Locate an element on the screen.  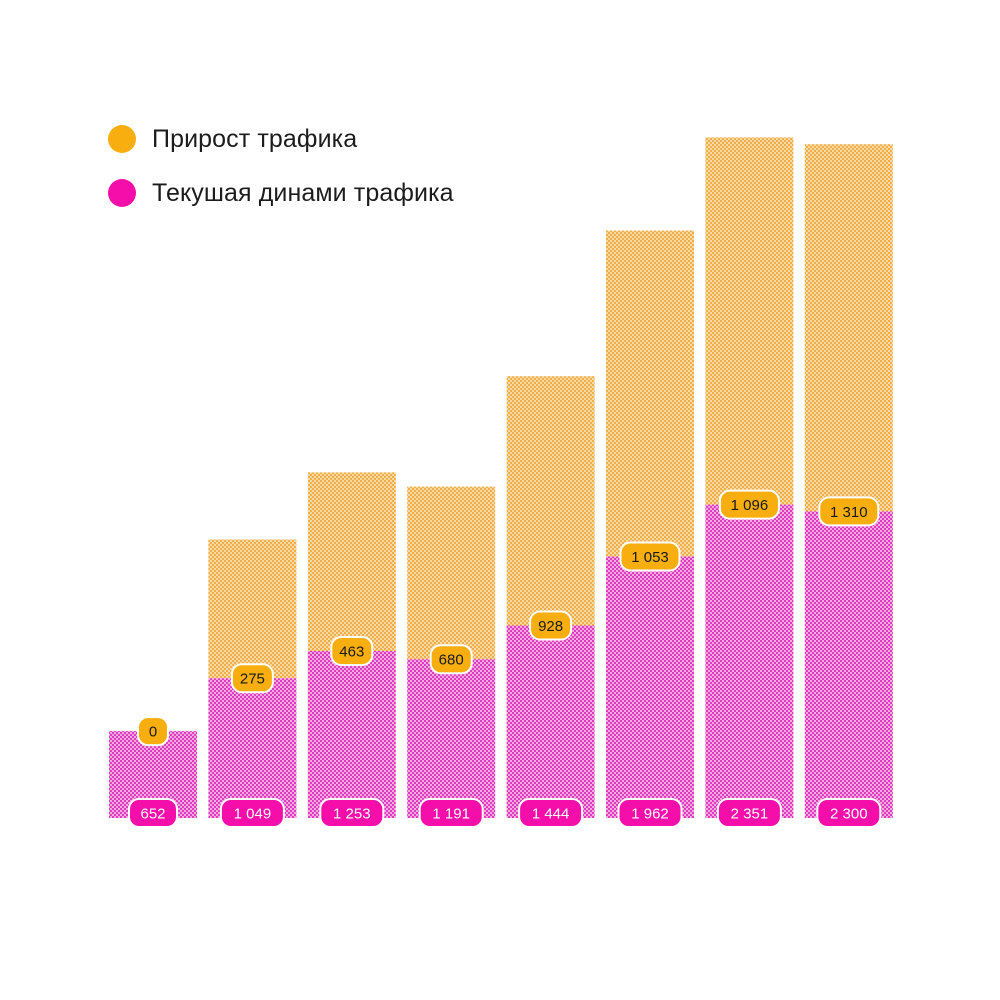
current-label-3: 1 253 is located at coordinates (351, 813).